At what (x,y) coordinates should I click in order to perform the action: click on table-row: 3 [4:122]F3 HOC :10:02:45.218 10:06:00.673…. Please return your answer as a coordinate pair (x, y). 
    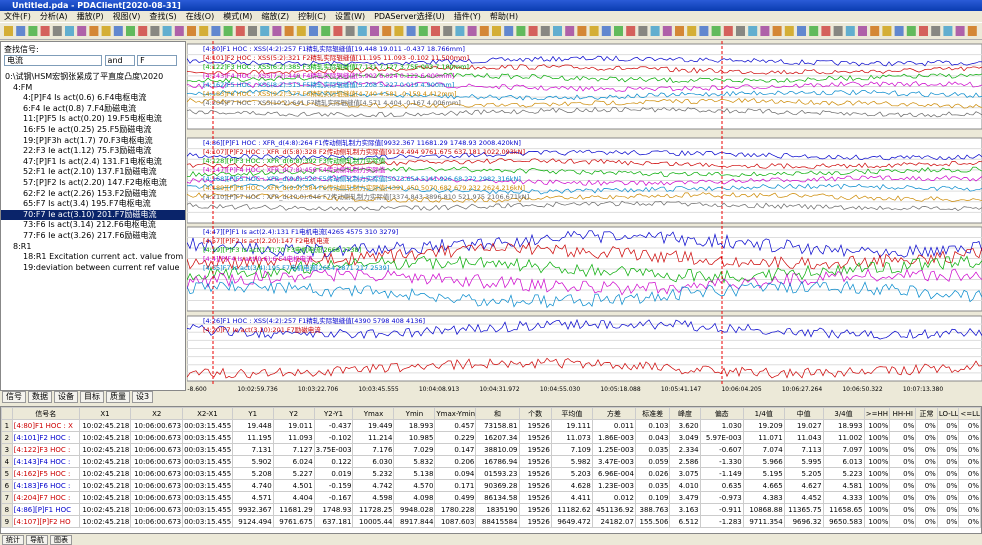
    Looking at the image, I should click on (491, 449).